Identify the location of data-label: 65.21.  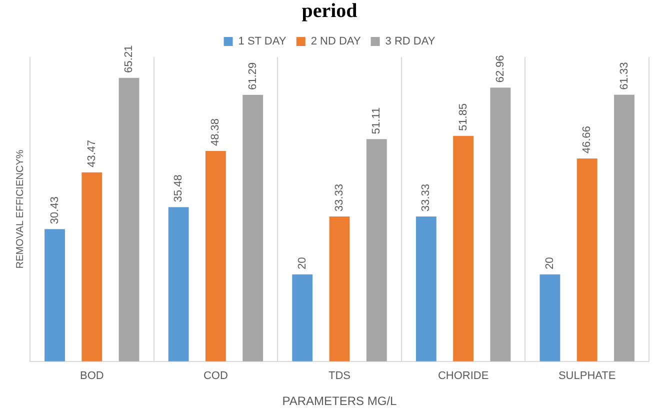
(129, 59).